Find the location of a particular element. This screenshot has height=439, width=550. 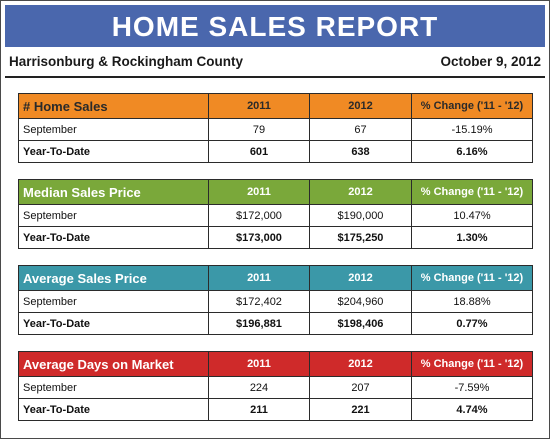

table-row: September $172,000 $190,000 10.47% is located at coordinates (275, 215).